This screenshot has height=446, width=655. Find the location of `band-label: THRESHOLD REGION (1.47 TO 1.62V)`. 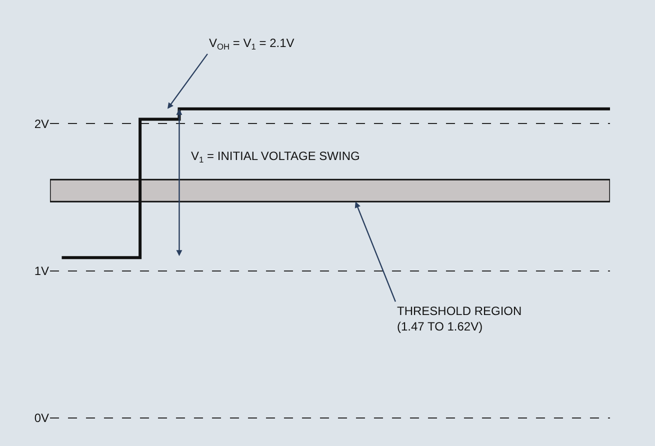

band-label: THRESHOLD REGION (1.47 TO 1.62V) is located at coordinates (459, 319).